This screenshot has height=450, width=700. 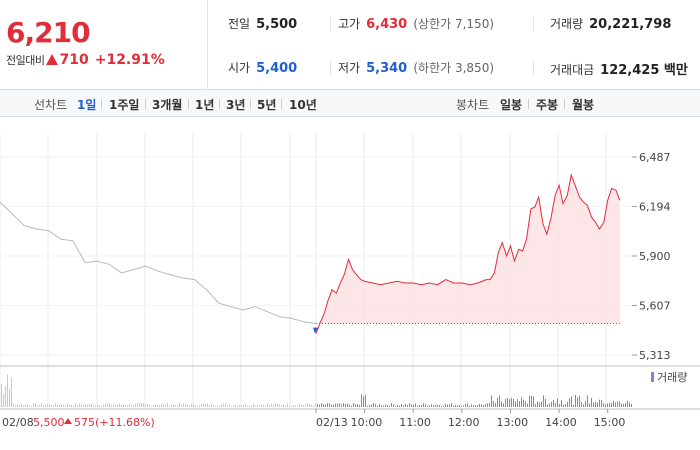 What do you see at coordinates (655, 157) in the screenshot?
I see `y-tick-label: 6,487` at bounding box center [655, 157].